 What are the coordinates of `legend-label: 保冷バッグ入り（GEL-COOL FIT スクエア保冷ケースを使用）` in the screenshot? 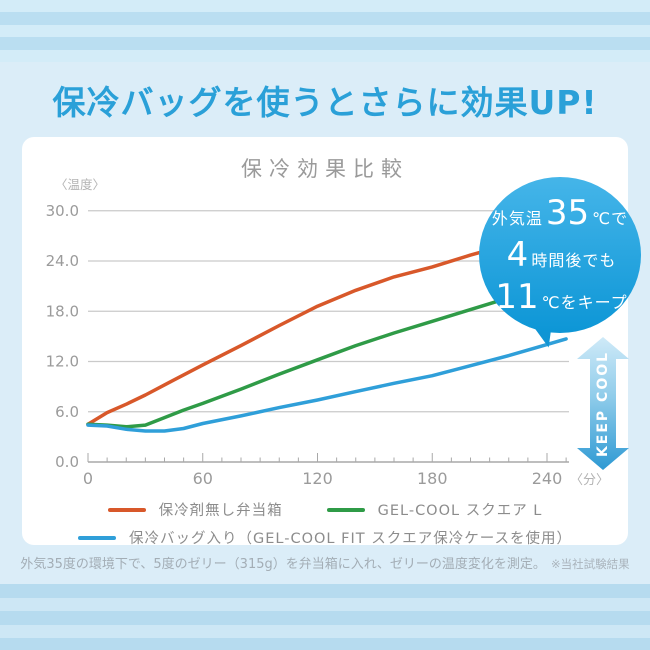 It's located at (350, 539).